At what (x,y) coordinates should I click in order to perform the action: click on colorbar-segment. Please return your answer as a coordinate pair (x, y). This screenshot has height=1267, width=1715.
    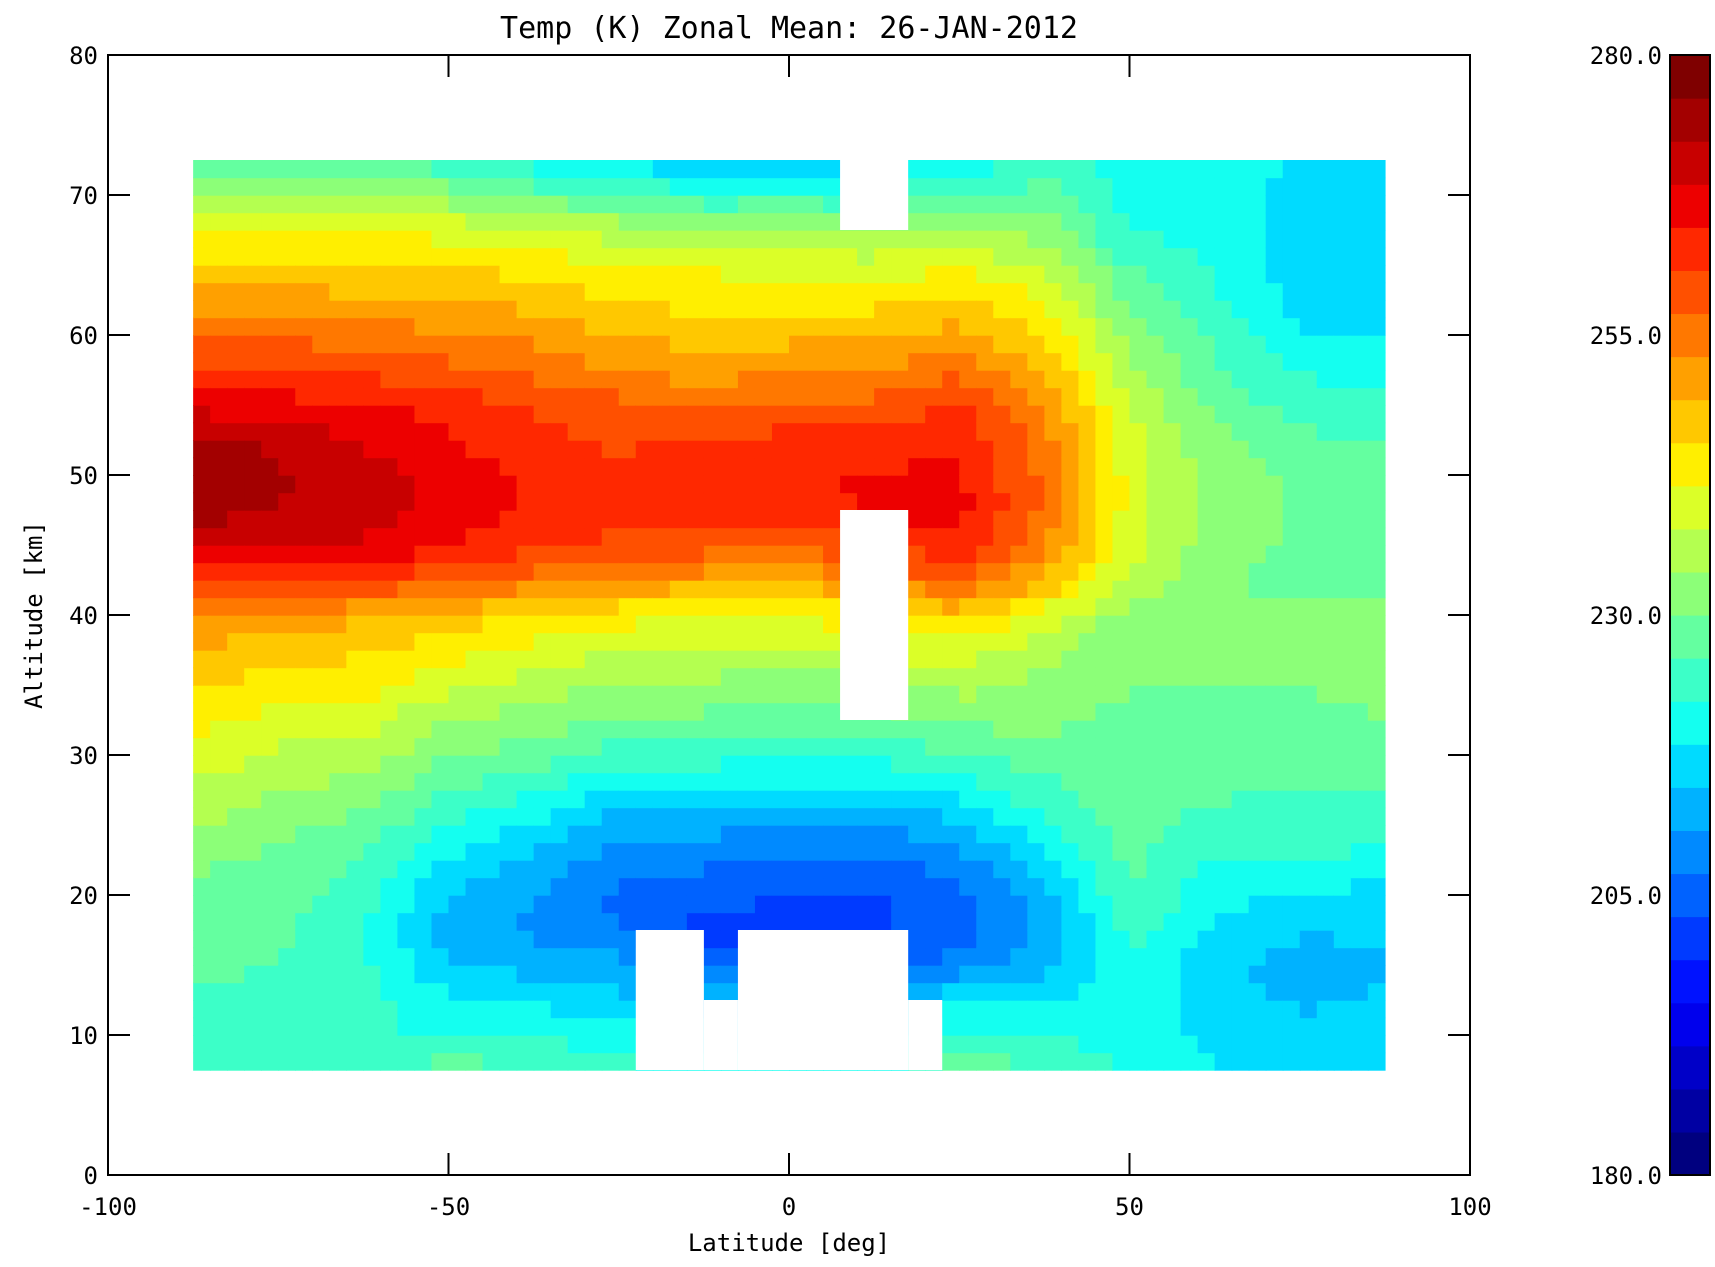
    Looking at the image, I should click on (1690, 550).